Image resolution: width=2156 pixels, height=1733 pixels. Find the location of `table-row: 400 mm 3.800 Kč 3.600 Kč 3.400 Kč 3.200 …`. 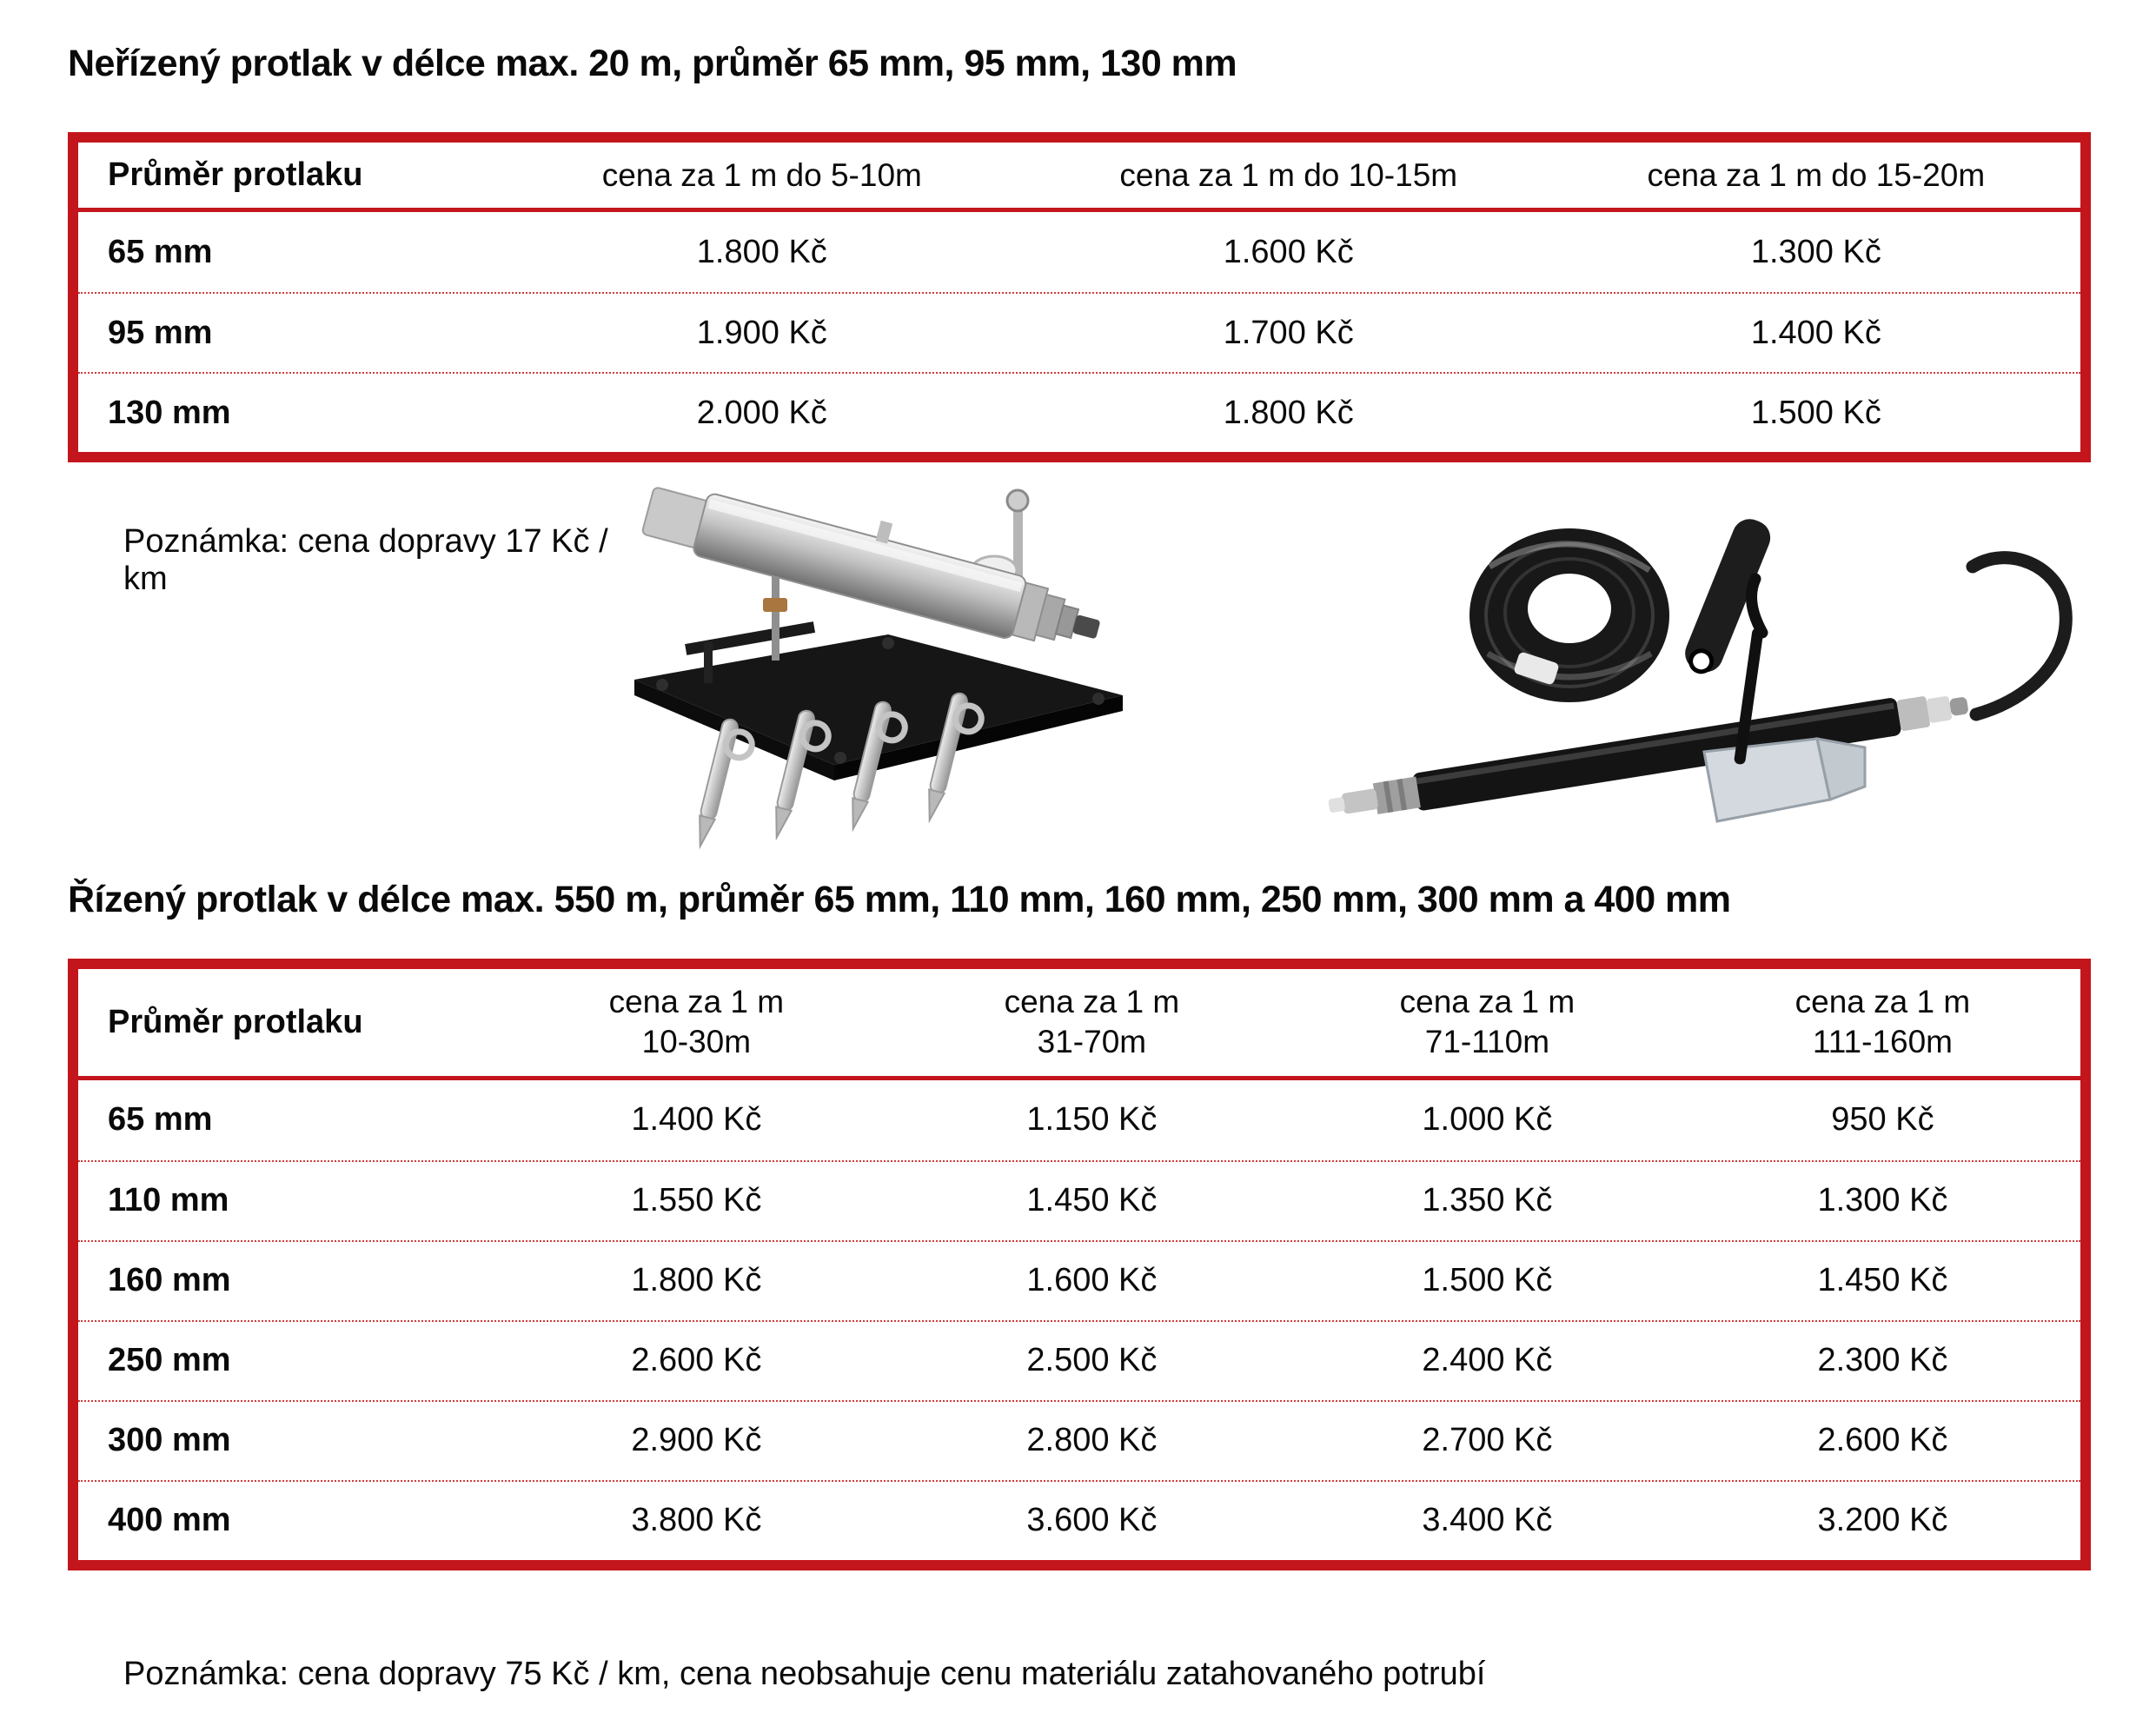

table-row: 400 mm 3.800 Kč 3.600 Kč 3.400 Kč 3.200 … is located at coordinates (1079, 1519).